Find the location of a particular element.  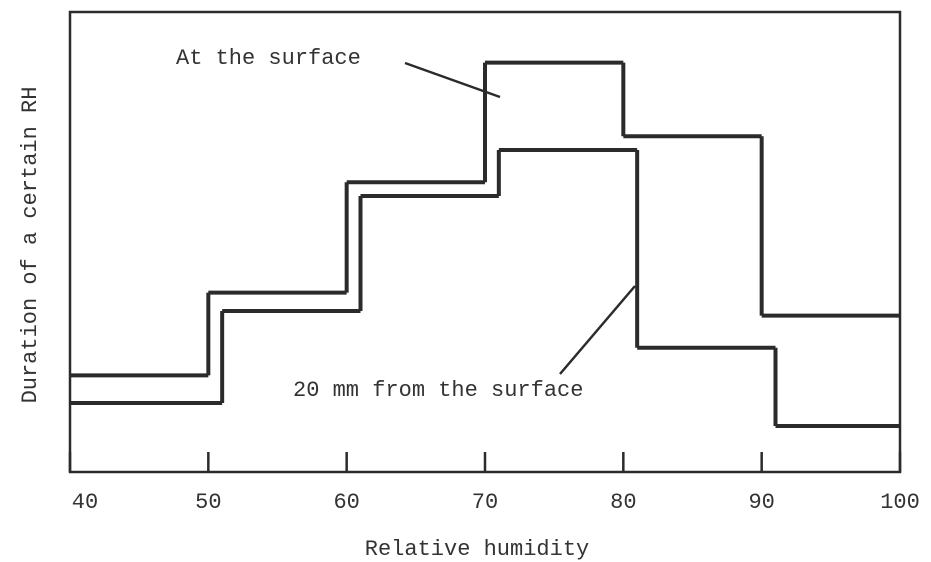

x-axis-label: Relative humidity is located at coordinates (477, 549).